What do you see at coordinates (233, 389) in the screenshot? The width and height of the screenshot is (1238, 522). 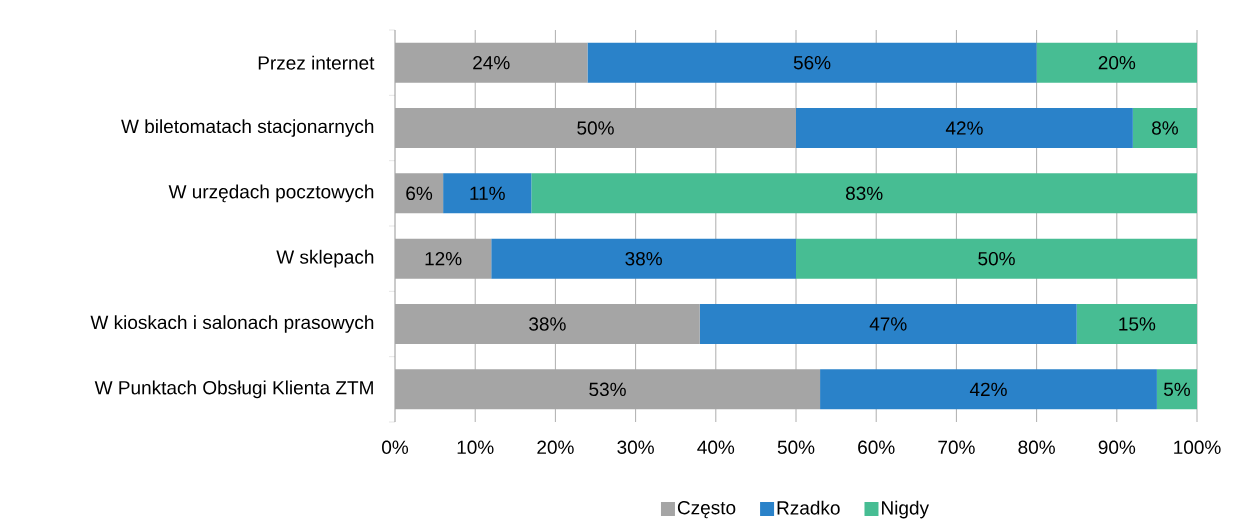 I see `y-tick-label: W Punktach Obsługi Klienta ZTM` at bounding box center [233, 389].